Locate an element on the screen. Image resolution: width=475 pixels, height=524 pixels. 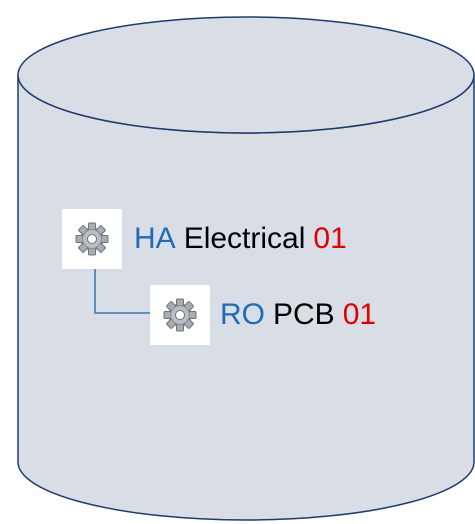
node-prefix: RO is located at coordinates (242, 314).